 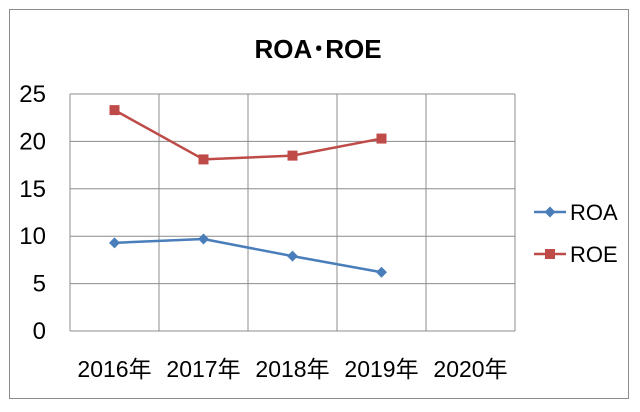 I want to click on x-tick-label: 2018年, so click(x=292, y=369).